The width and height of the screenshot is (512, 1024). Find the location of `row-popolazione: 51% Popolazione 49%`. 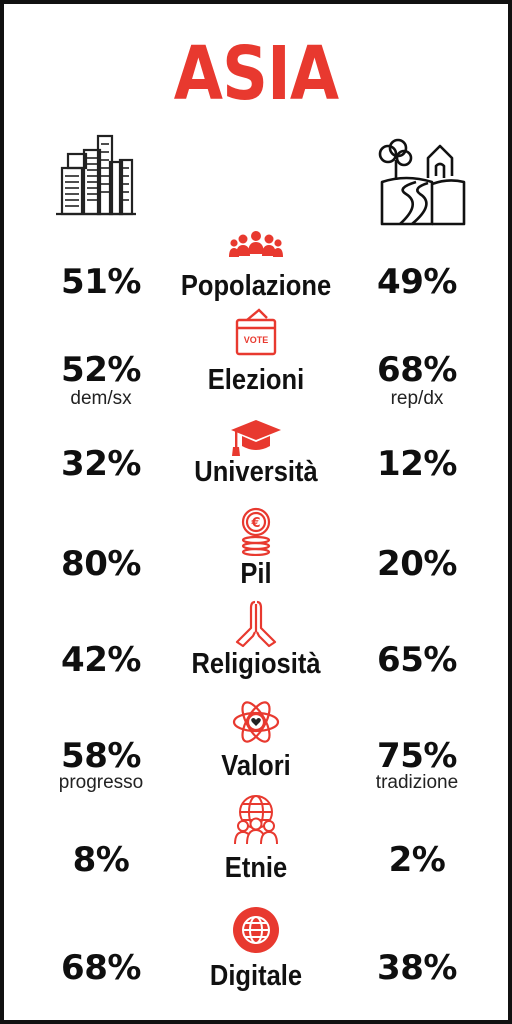

row-popolazione: 51% Popolazione 49% is located at coordinates (256, 276).